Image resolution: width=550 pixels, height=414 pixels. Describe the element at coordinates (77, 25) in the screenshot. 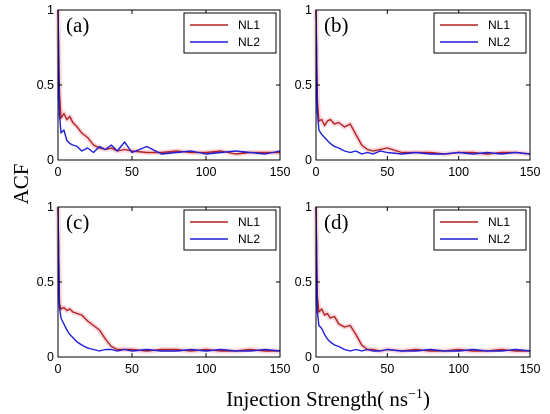

I see `panel-label: (a)` at that location.